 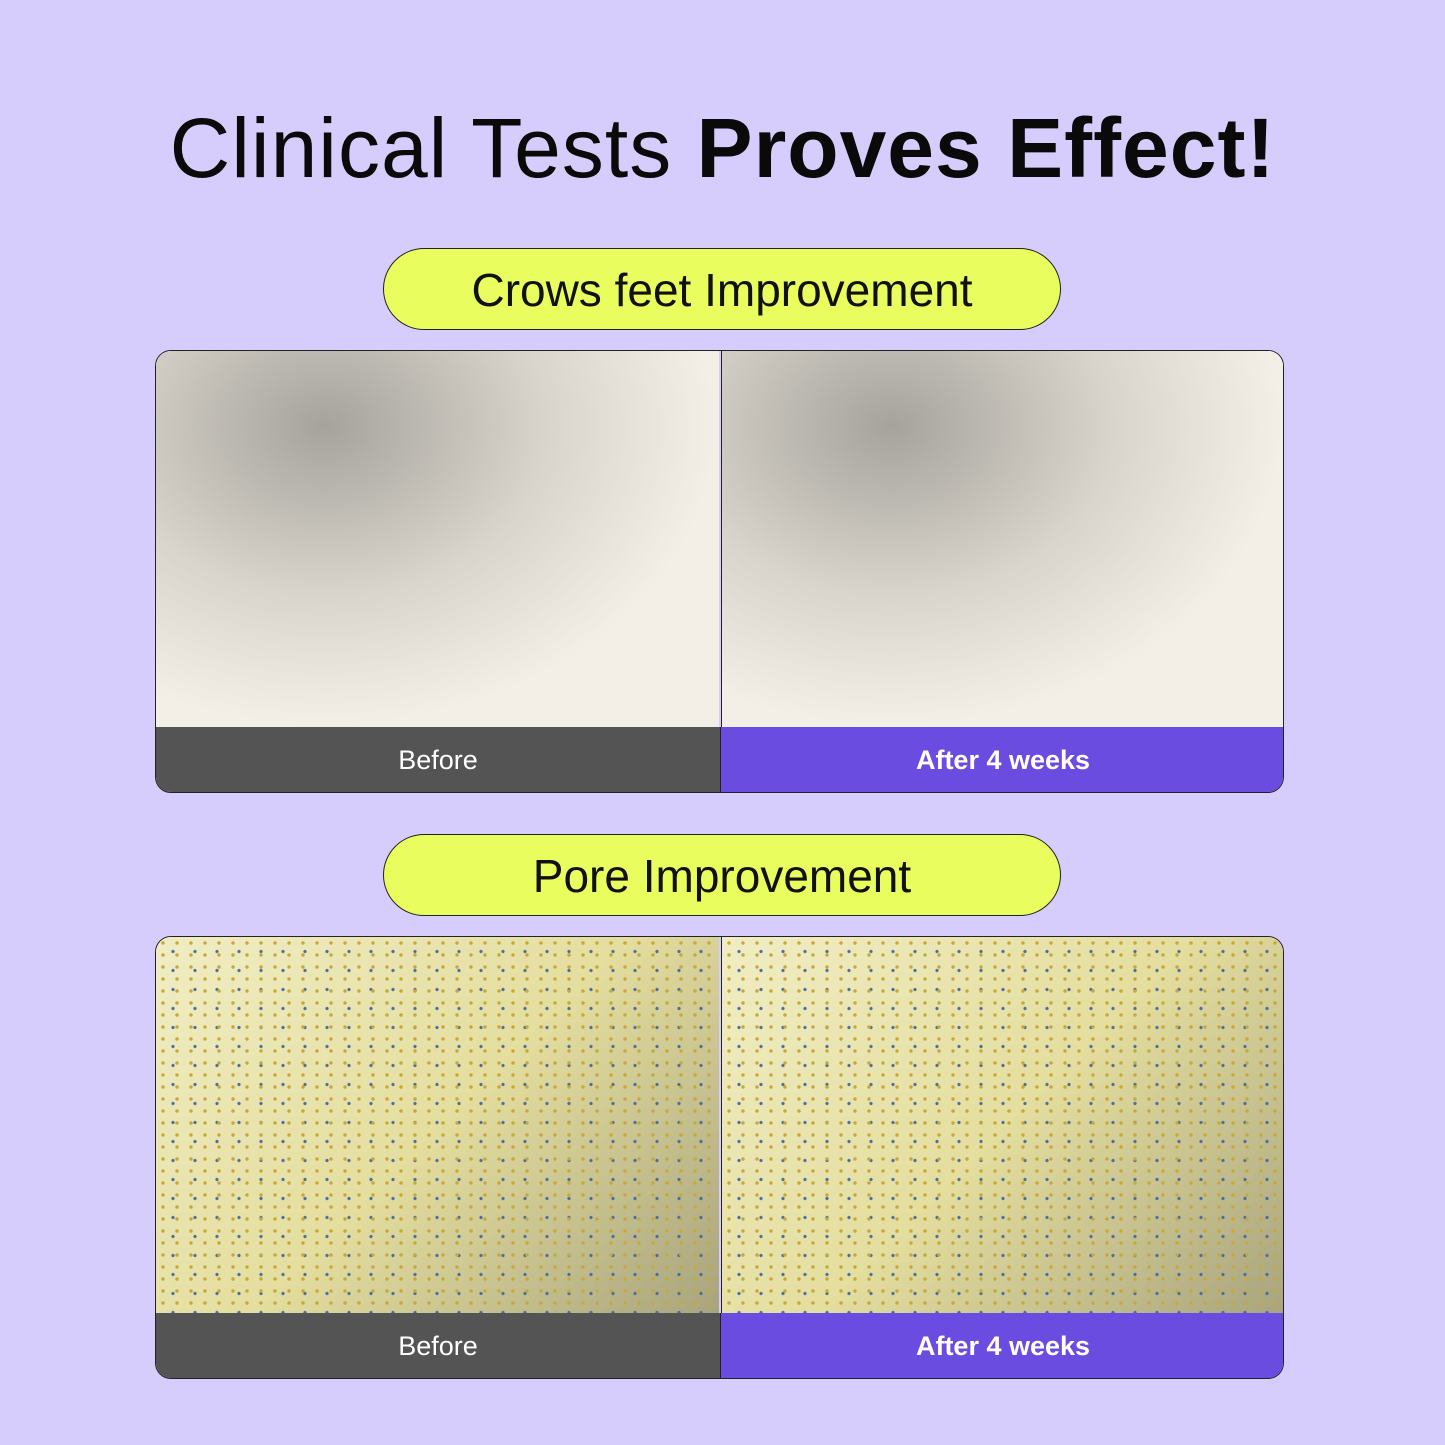 I want to click on after-pore-image, so click(x=1002, y=1125).